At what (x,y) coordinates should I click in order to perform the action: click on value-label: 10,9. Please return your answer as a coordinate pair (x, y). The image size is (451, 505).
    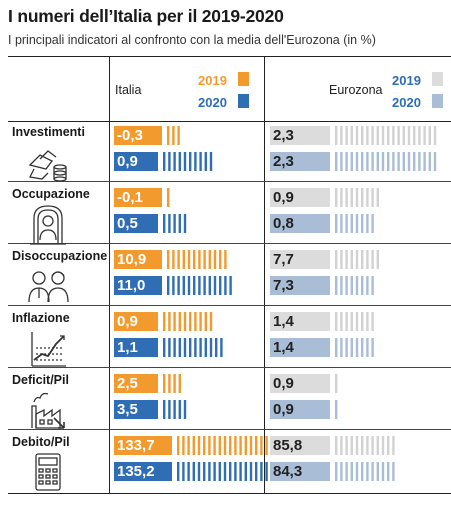
    Looking at the image, I should click on (138, 259).